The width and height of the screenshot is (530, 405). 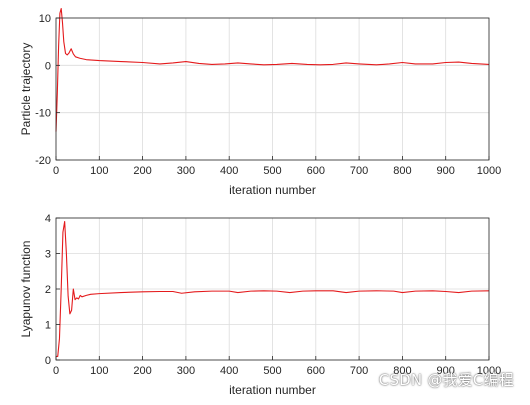 What do you see at coordinates (489, 171) in the screenshot?
I see `chart1-x-tick-label: 1000` at bounding box center [489, 171].